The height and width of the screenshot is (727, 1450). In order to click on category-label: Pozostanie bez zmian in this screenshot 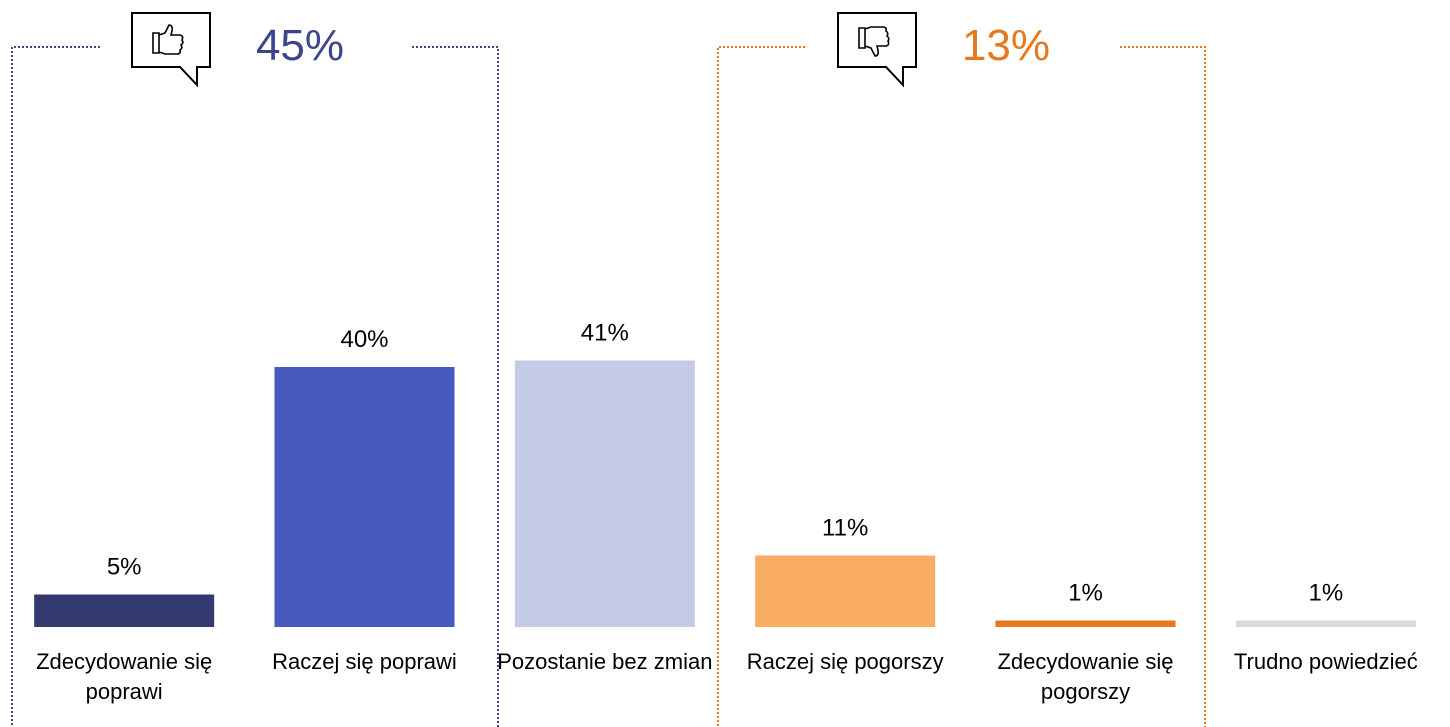, I will do `click(605, 661)`.